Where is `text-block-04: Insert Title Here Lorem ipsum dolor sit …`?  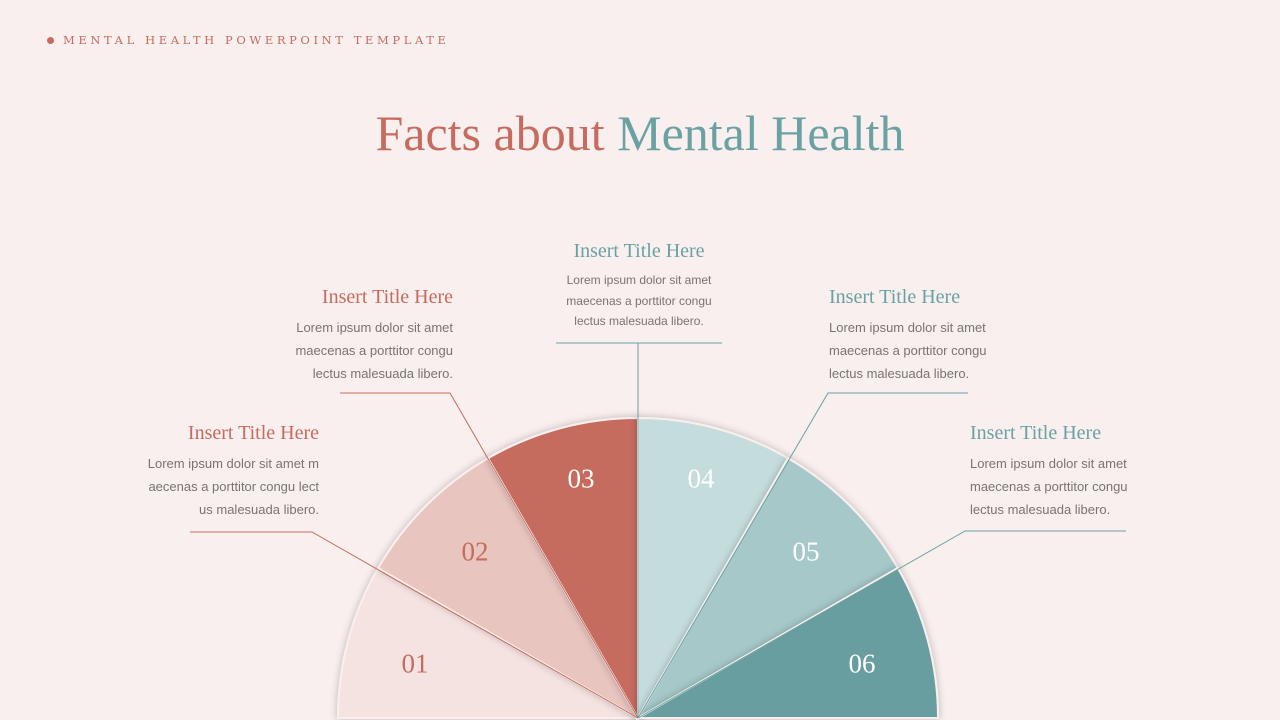
text-block-04: Insert Title Here Lorem ipsum dolor sit … is located at coordinates (919, 335).